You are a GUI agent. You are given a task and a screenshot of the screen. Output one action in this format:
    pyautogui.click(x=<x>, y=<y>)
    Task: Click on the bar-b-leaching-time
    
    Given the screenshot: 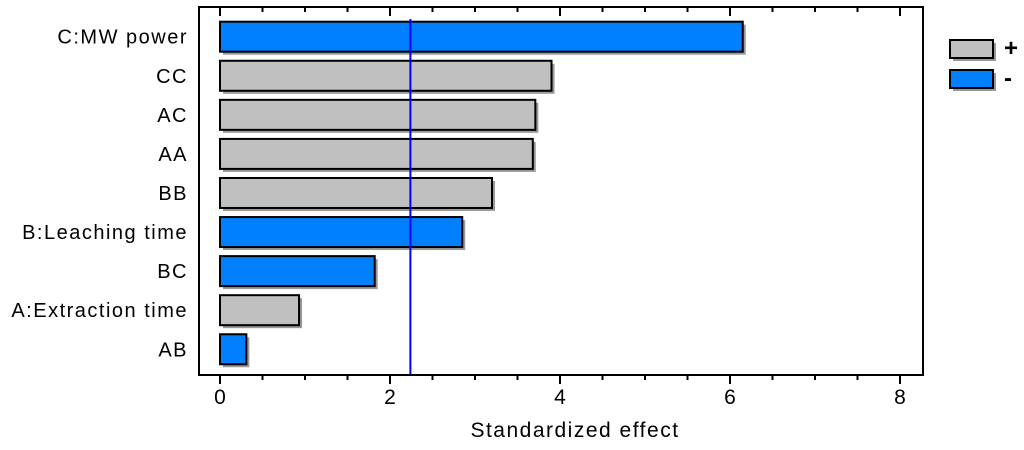 What is the action you would take?
    pyautogui.click(x=341, y=232)
    